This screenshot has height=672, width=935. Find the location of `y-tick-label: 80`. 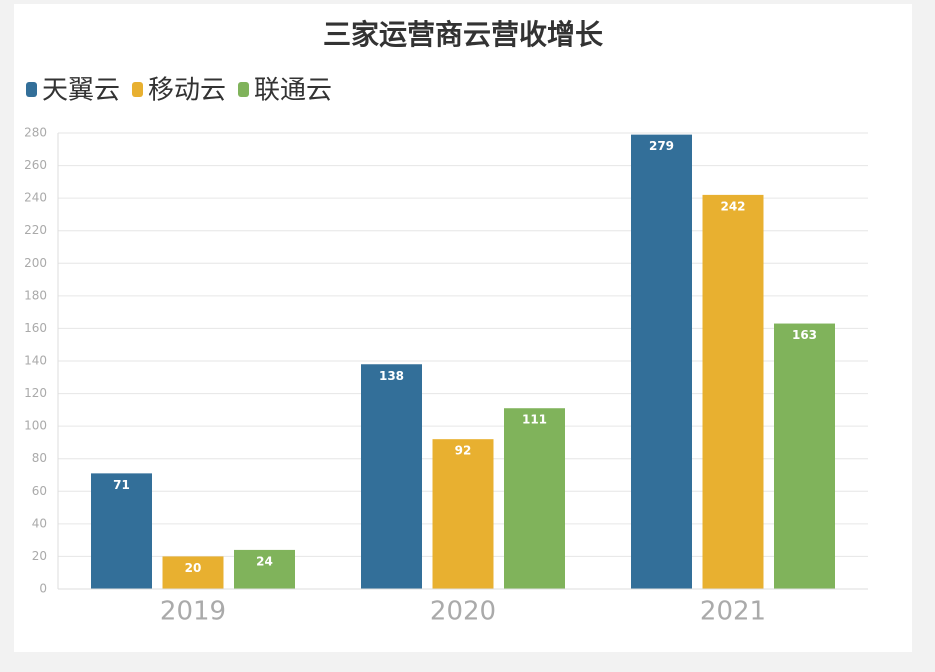

y-tick-label: 80 is located at coordinates (39, 458).